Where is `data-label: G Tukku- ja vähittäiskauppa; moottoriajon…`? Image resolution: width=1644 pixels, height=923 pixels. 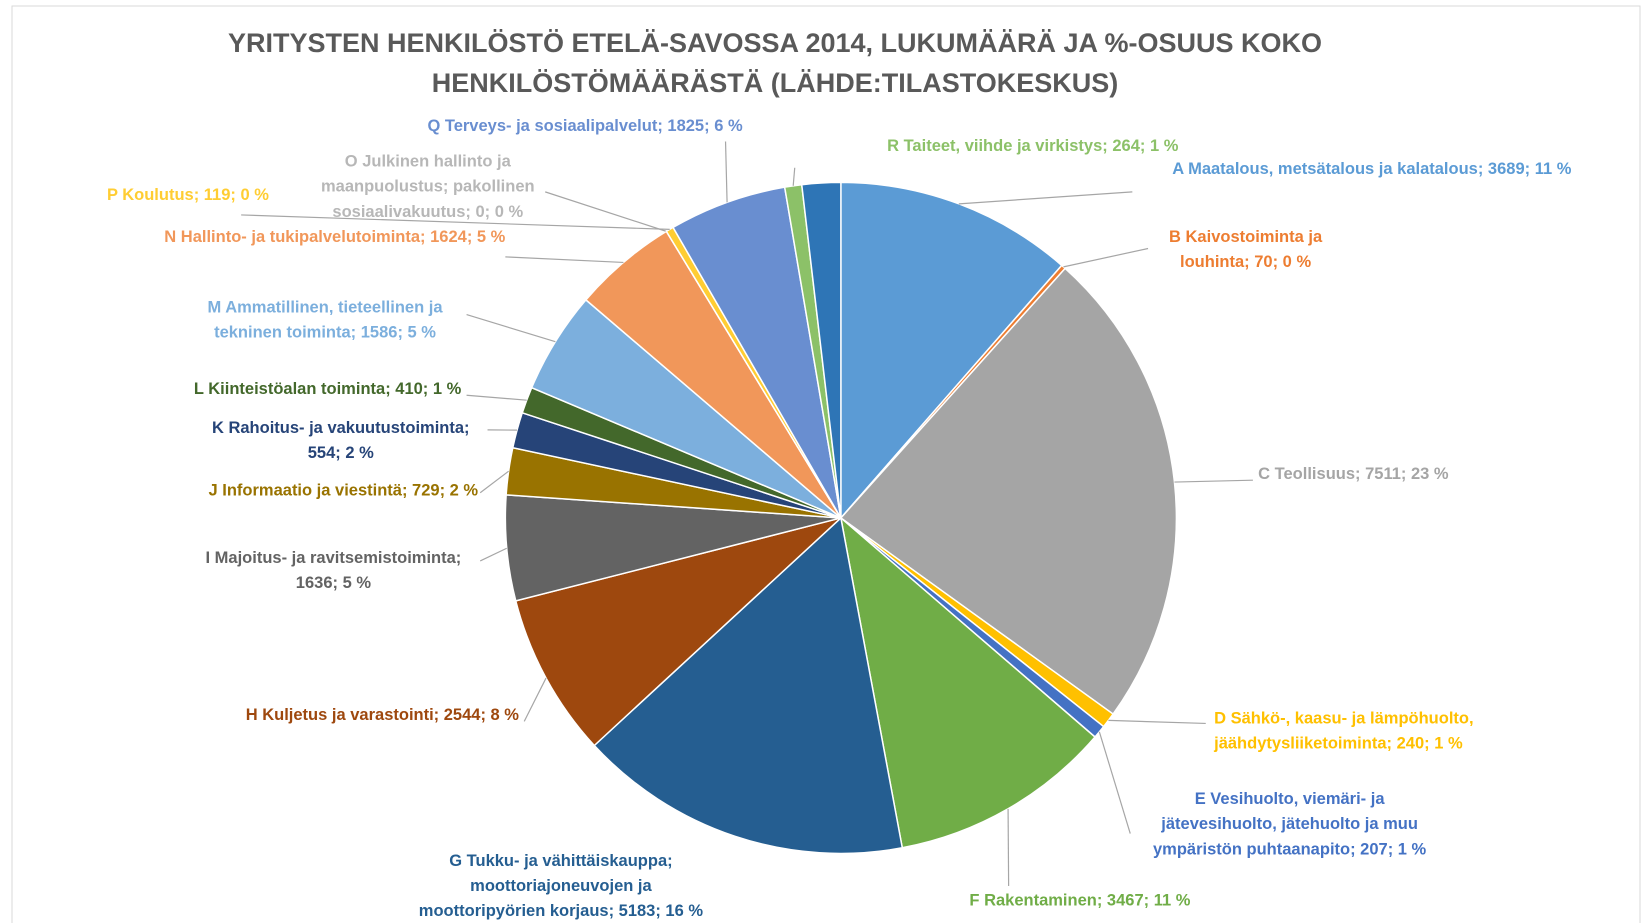 data-label: G Tukku- ja vähittäiskauppa; moottoriajon… is located at coordinates (561, 886).